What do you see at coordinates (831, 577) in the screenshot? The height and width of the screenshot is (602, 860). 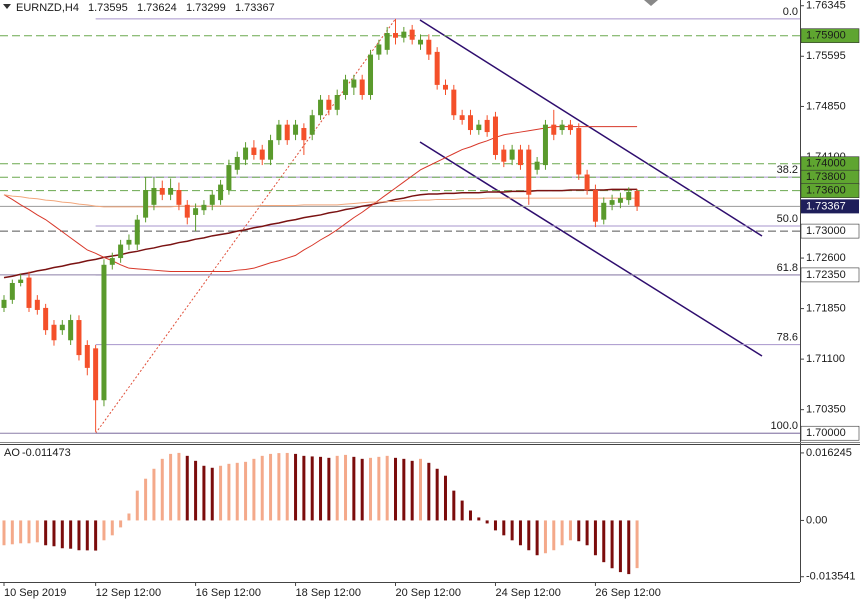 I see `y-tick-label: -0.013541` at bounding box center [831, 577].